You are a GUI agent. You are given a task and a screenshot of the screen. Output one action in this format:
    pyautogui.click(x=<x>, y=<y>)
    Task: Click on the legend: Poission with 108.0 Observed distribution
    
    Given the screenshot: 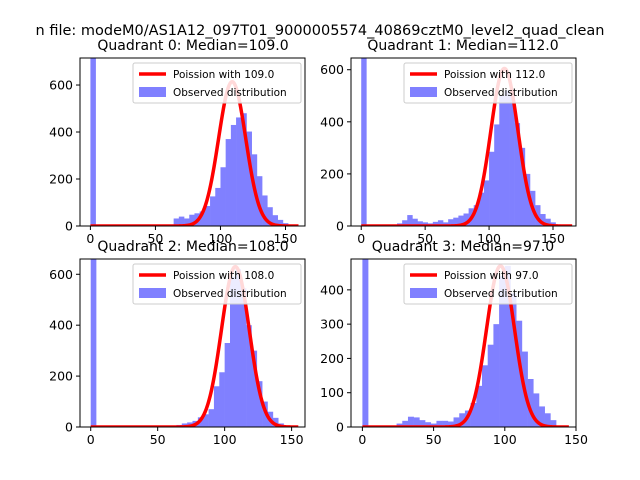 What is the action you would take?
    pyautogui.click(x=217, y=284)
    